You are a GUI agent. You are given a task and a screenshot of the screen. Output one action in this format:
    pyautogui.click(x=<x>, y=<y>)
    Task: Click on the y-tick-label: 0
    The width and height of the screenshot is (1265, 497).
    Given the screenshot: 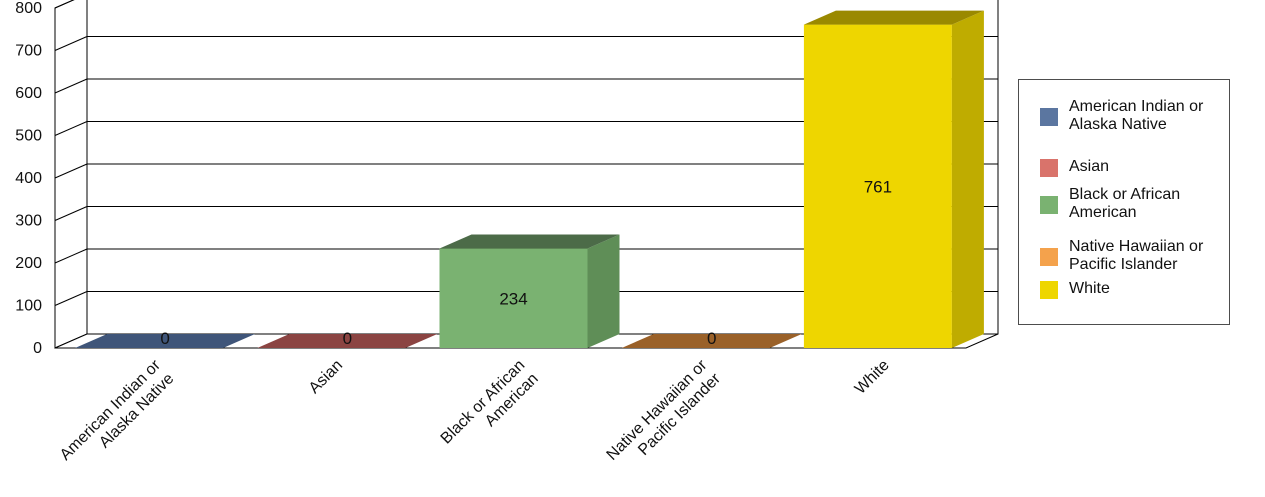 What is the action you would take?
    pyautogui.click(x=37, y=348)
    